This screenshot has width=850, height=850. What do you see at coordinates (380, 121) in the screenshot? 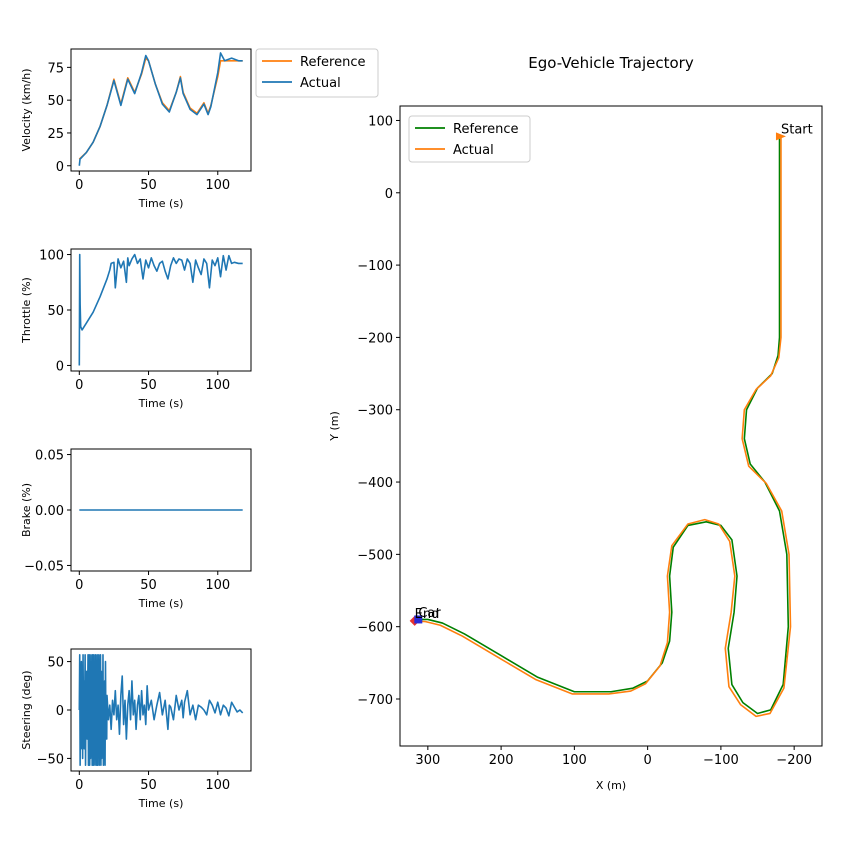
I see `trajectory-ytick-label: 100` at bounding box center [380, 121].